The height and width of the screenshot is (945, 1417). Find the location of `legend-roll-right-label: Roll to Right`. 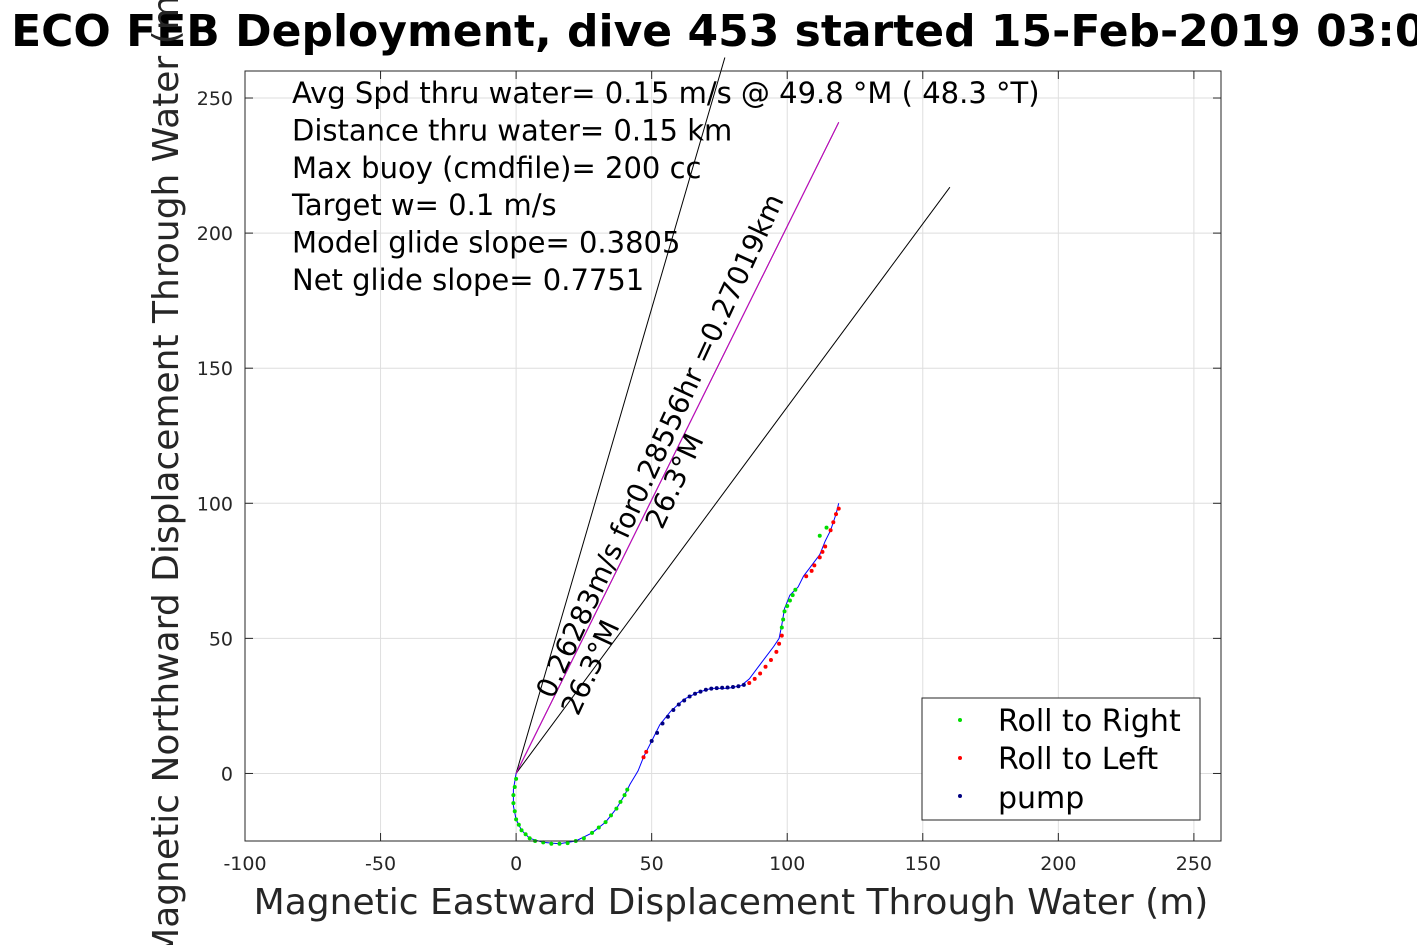

legend-roll-right-label: Roll to Right is located at coordinates (1089, 721).